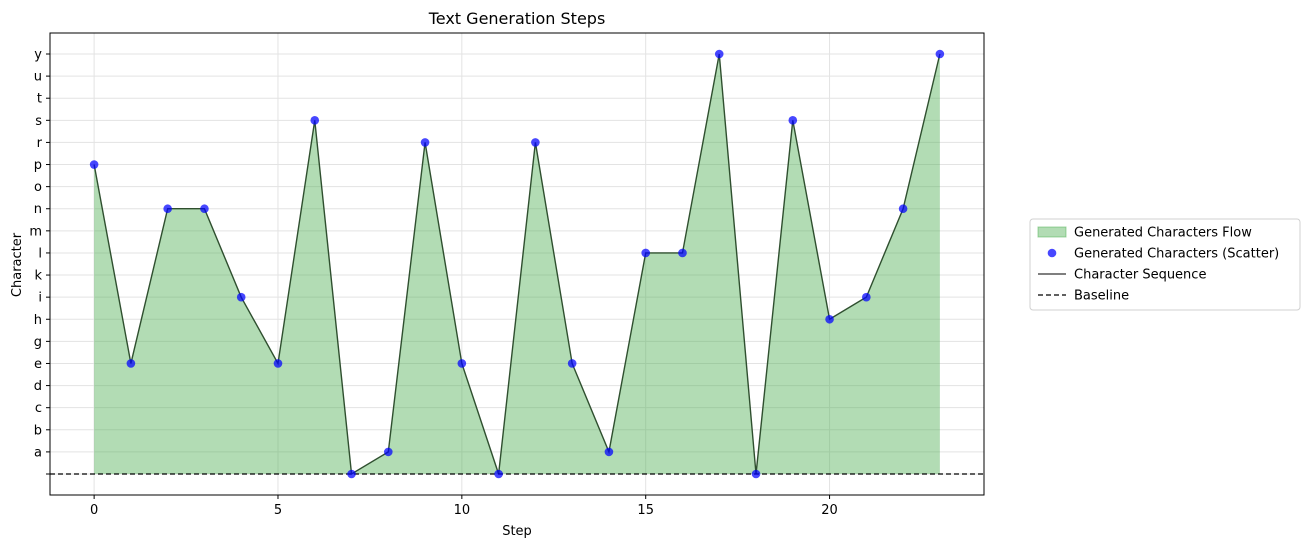 This screenshot has height=547, width=1308. Describe the element at coordinates (39, 99) in the screenshot. I see `y-tick-label-17: t` at that location.